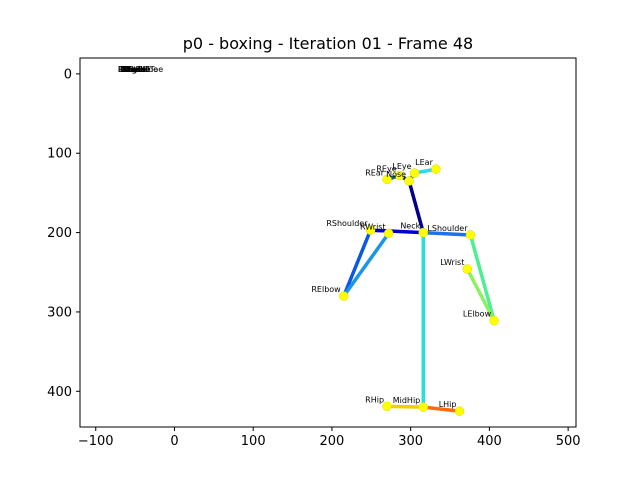 The width and height of the screenshot is (640, 480). I want to click on keypoint-label-reye: REye, so click(386, 168).